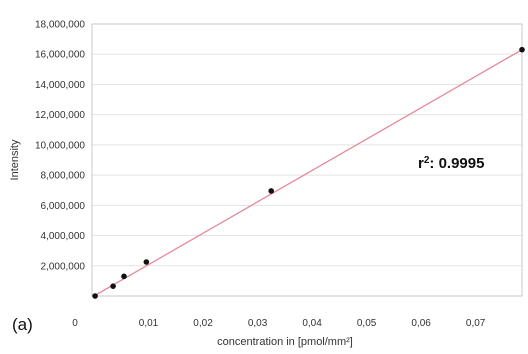  What do you see at coordinates (367, 323) in the screenshot?
I see `x-tick-label: 0,05` at bounding box center [367, 323].